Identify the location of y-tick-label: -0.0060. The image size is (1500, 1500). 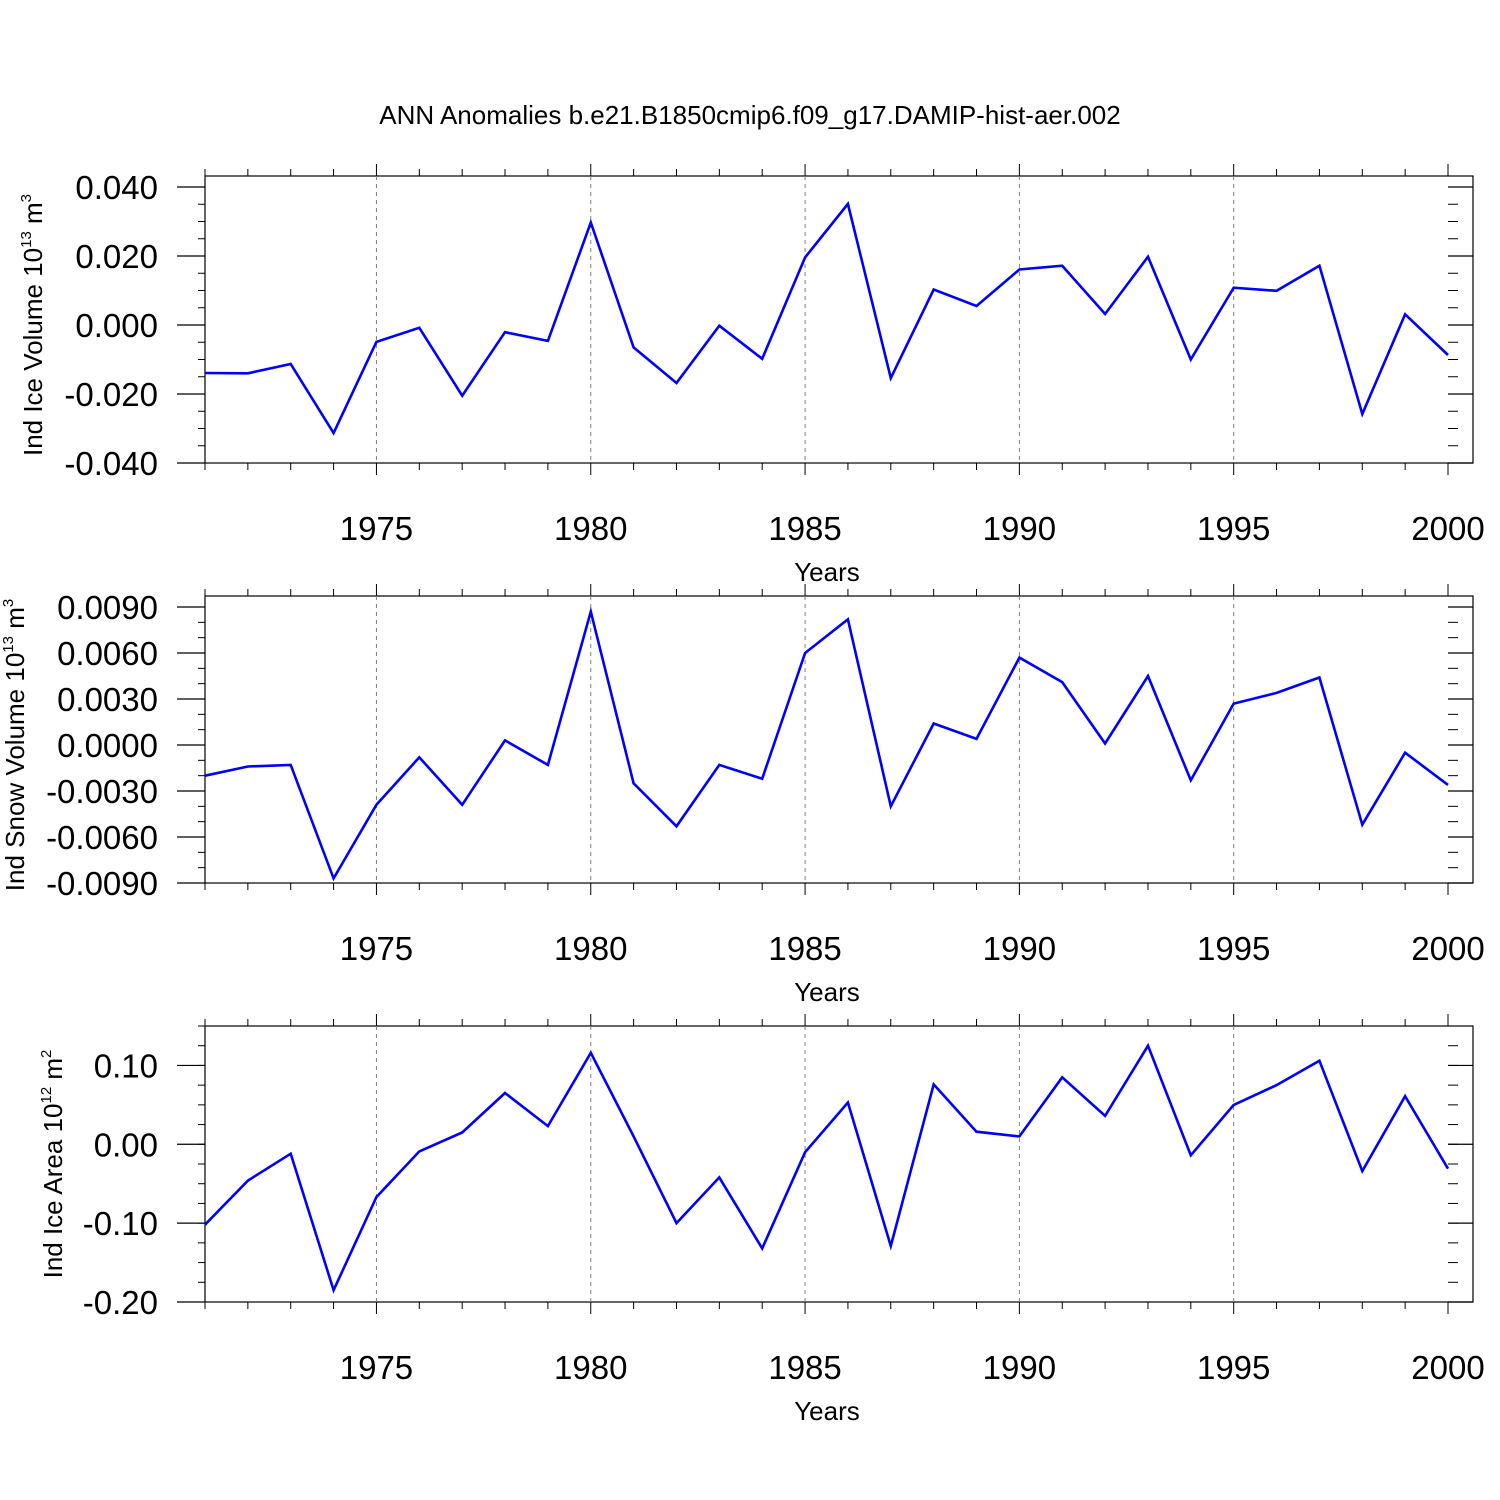
(102, 837).